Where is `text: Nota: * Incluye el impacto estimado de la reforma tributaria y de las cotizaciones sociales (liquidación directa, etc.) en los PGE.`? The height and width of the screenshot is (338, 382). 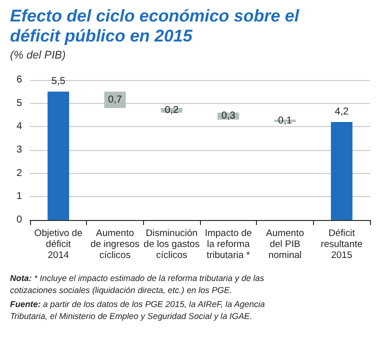
text: Nota: * Incluye el impacto estimado de la reforma tributaria y de las cotizaciones sociales (liquidación directa, etc.) en los PGE. is located at coordinates (138, 284).